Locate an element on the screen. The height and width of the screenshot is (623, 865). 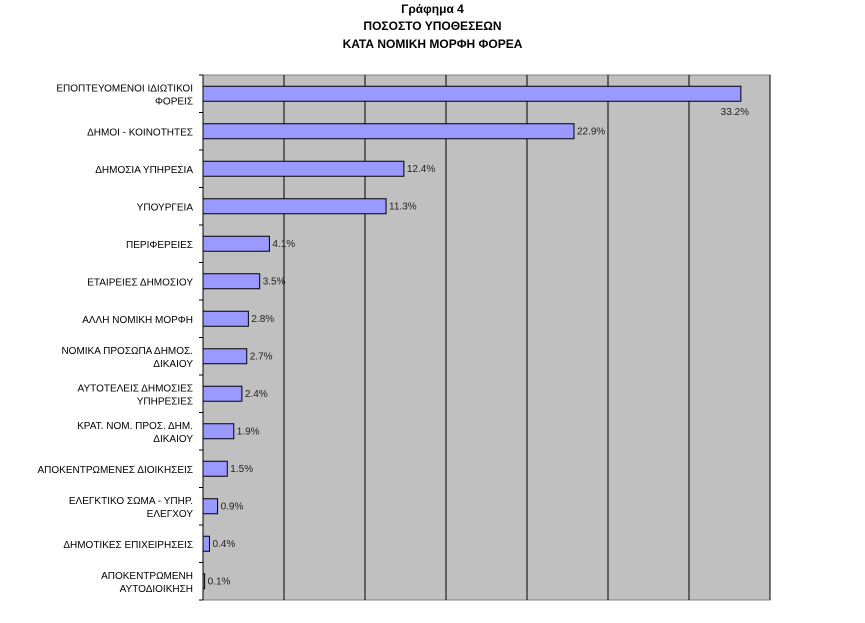
data-label: 2.7% is located at coordinates (261, 356).